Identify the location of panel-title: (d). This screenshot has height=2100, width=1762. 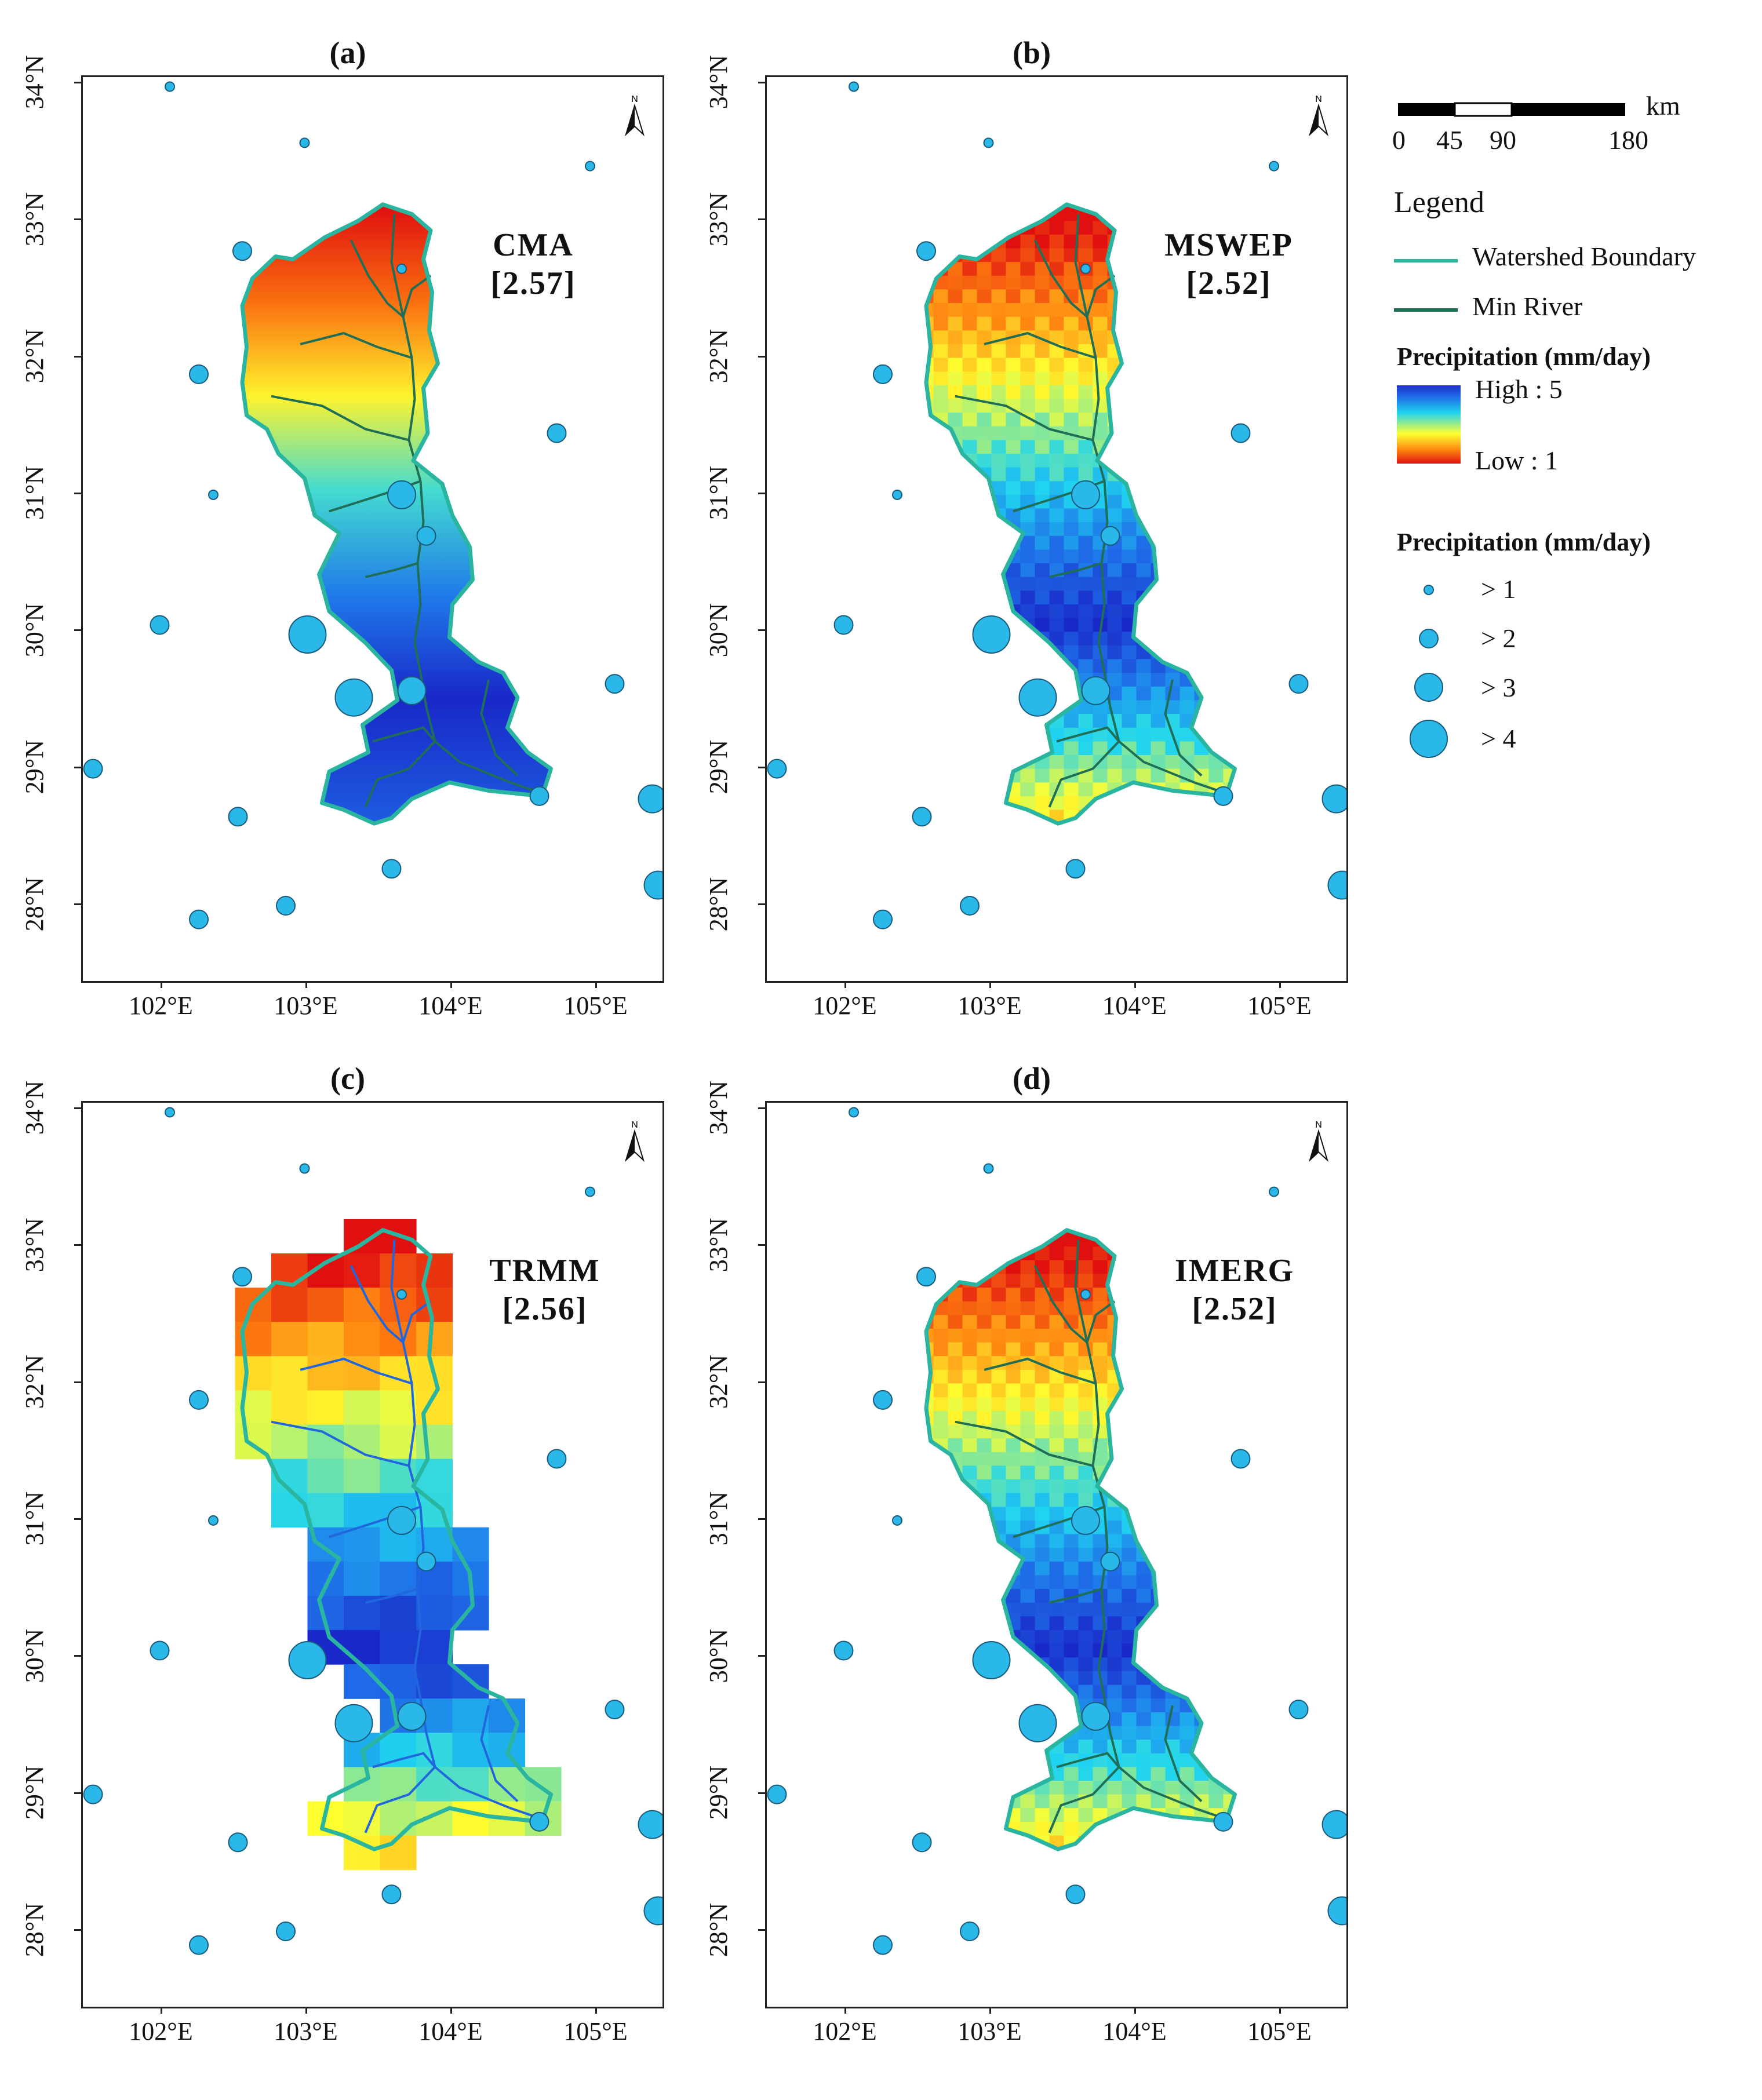
(1032, 1078).